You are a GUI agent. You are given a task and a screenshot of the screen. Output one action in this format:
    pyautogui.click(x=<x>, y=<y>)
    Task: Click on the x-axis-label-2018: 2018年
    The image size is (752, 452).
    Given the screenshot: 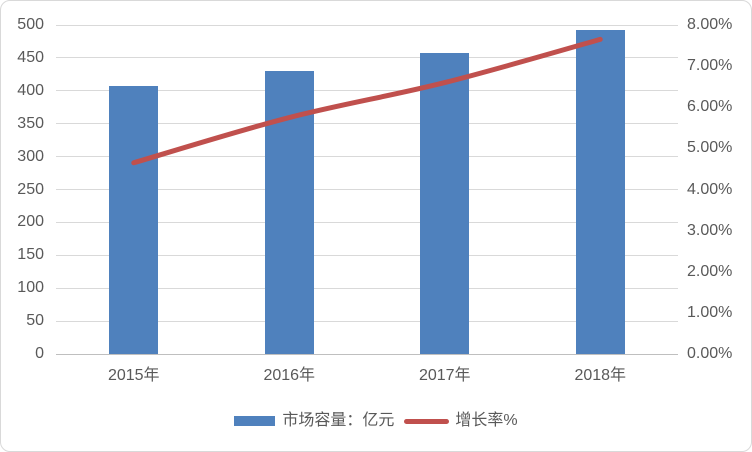 What is the action you would take?
    pyautogui.click(x=600, y=375)
    